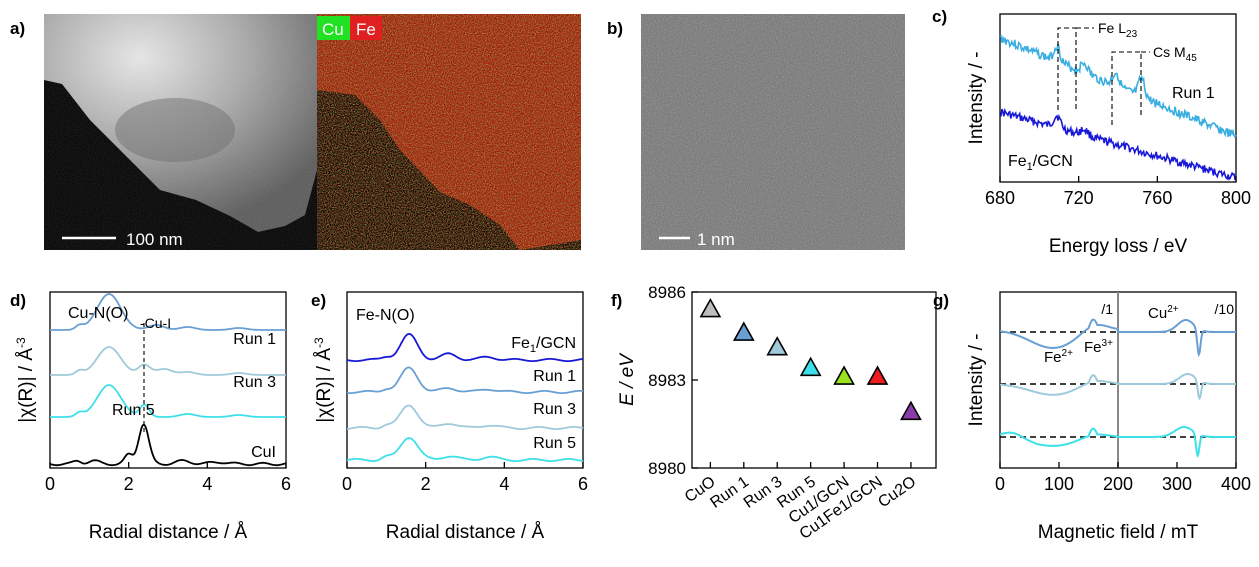 The image size is (1259, 567). What do you see at coordinates (465, 449) in the screenshot?
I see `series-e-run5` at bounding box center [465, 449].